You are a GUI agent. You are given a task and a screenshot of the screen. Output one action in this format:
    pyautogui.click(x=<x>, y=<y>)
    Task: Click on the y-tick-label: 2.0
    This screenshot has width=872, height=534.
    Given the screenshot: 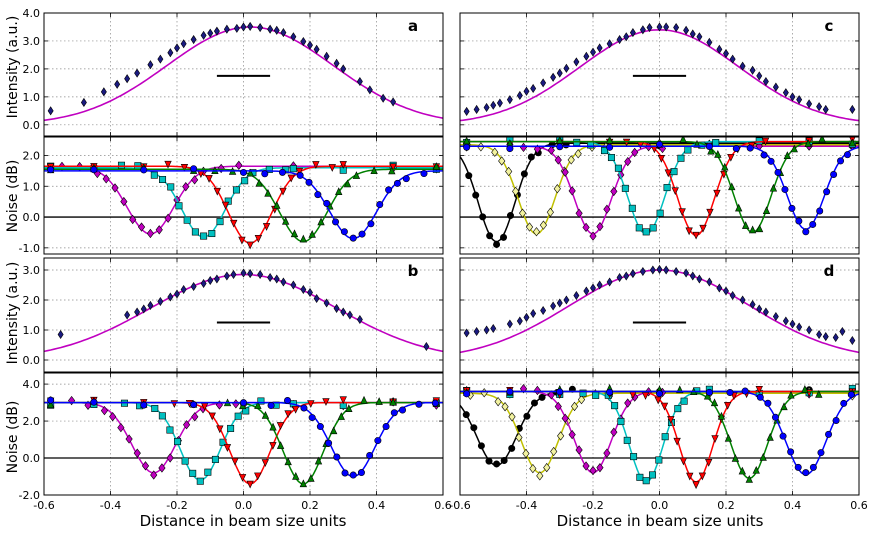 What is the action you would take?
    pyautogui.click(x=32, y=300)
    